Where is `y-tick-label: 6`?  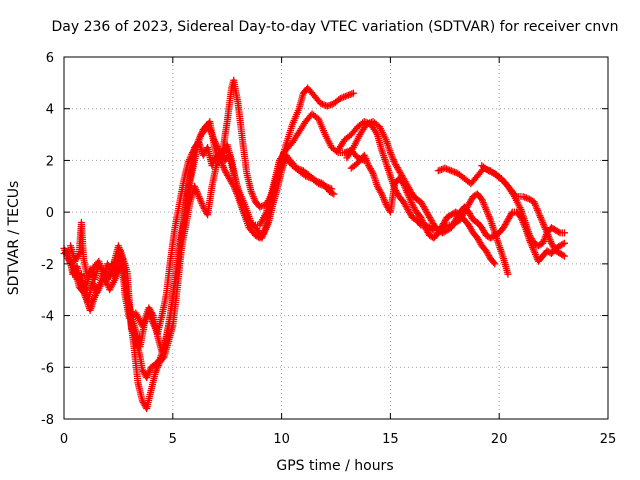 y-tick-label: 6 is located at coordinates (50, 58).